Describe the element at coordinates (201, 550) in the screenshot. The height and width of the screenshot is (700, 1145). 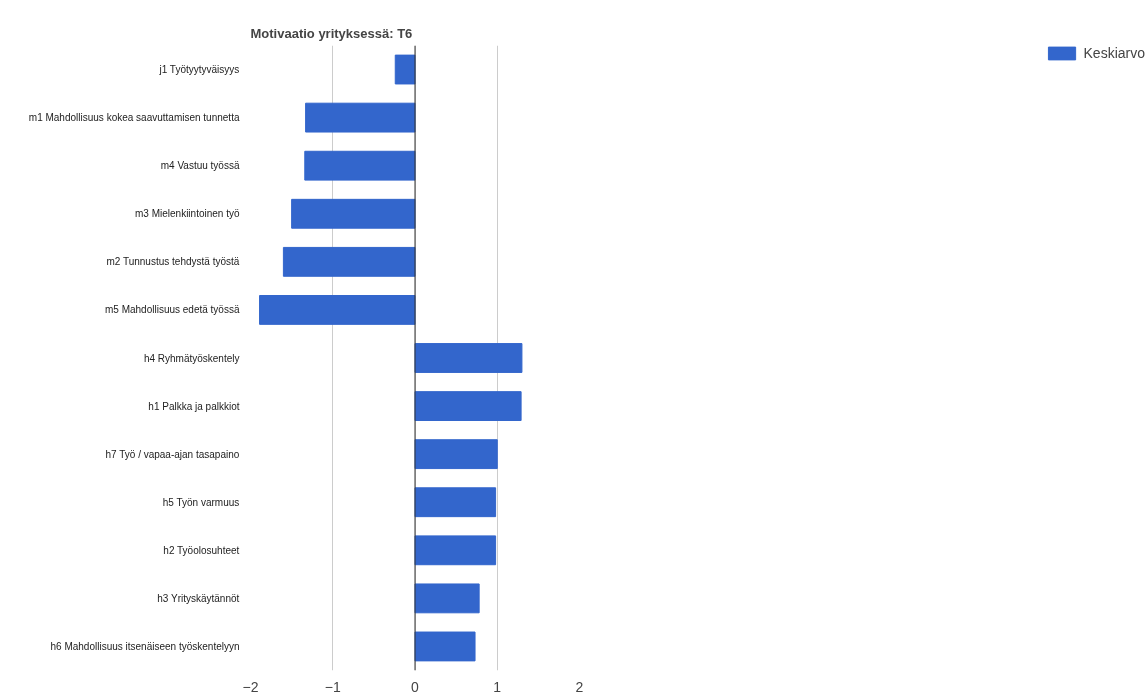
I see `y-tick-label: h2 Työolosuhteet` at that location.